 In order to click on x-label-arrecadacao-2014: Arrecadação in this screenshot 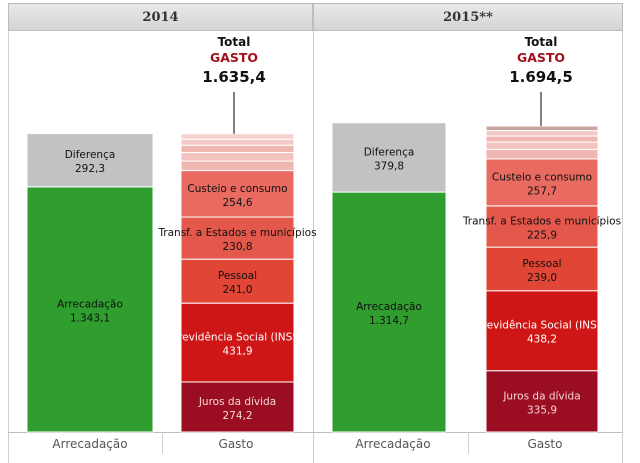, I will do `click(90, 444)`.